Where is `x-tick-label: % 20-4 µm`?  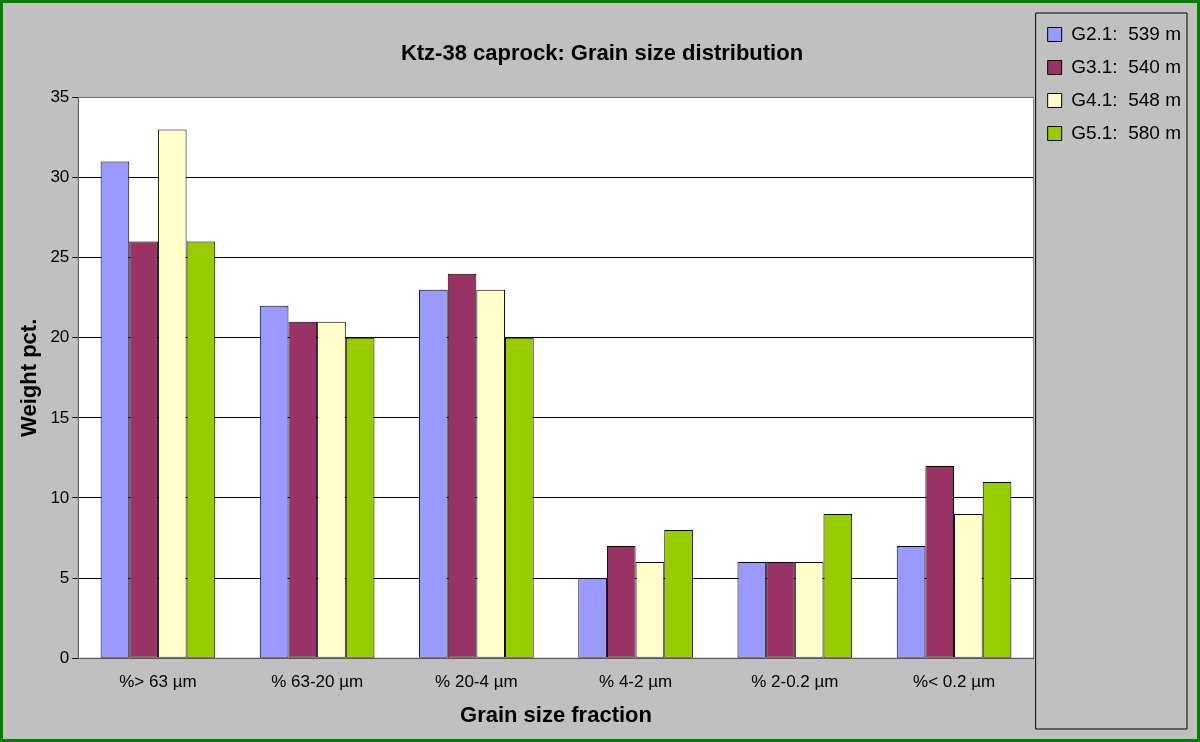 x-tick-label: % 20-4 µm is located at coordinates (476, 682).